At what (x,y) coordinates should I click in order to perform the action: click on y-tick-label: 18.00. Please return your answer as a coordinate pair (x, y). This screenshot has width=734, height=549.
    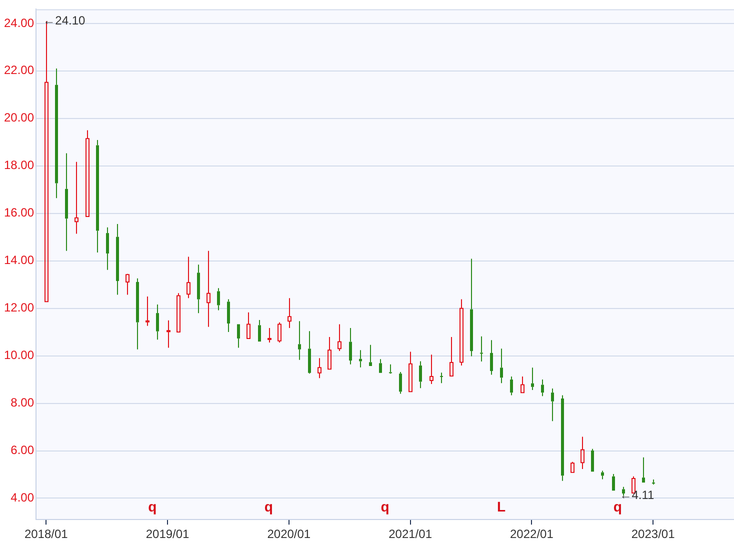
    Looking at the image, I should click on (19, 165).